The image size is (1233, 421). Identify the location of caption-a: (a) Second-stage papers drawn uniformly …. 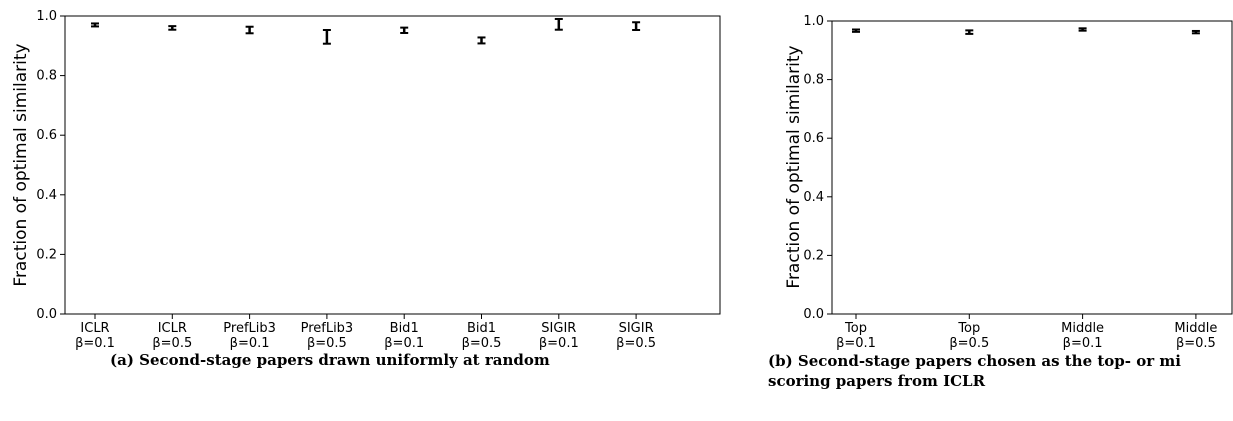
(330, 360).